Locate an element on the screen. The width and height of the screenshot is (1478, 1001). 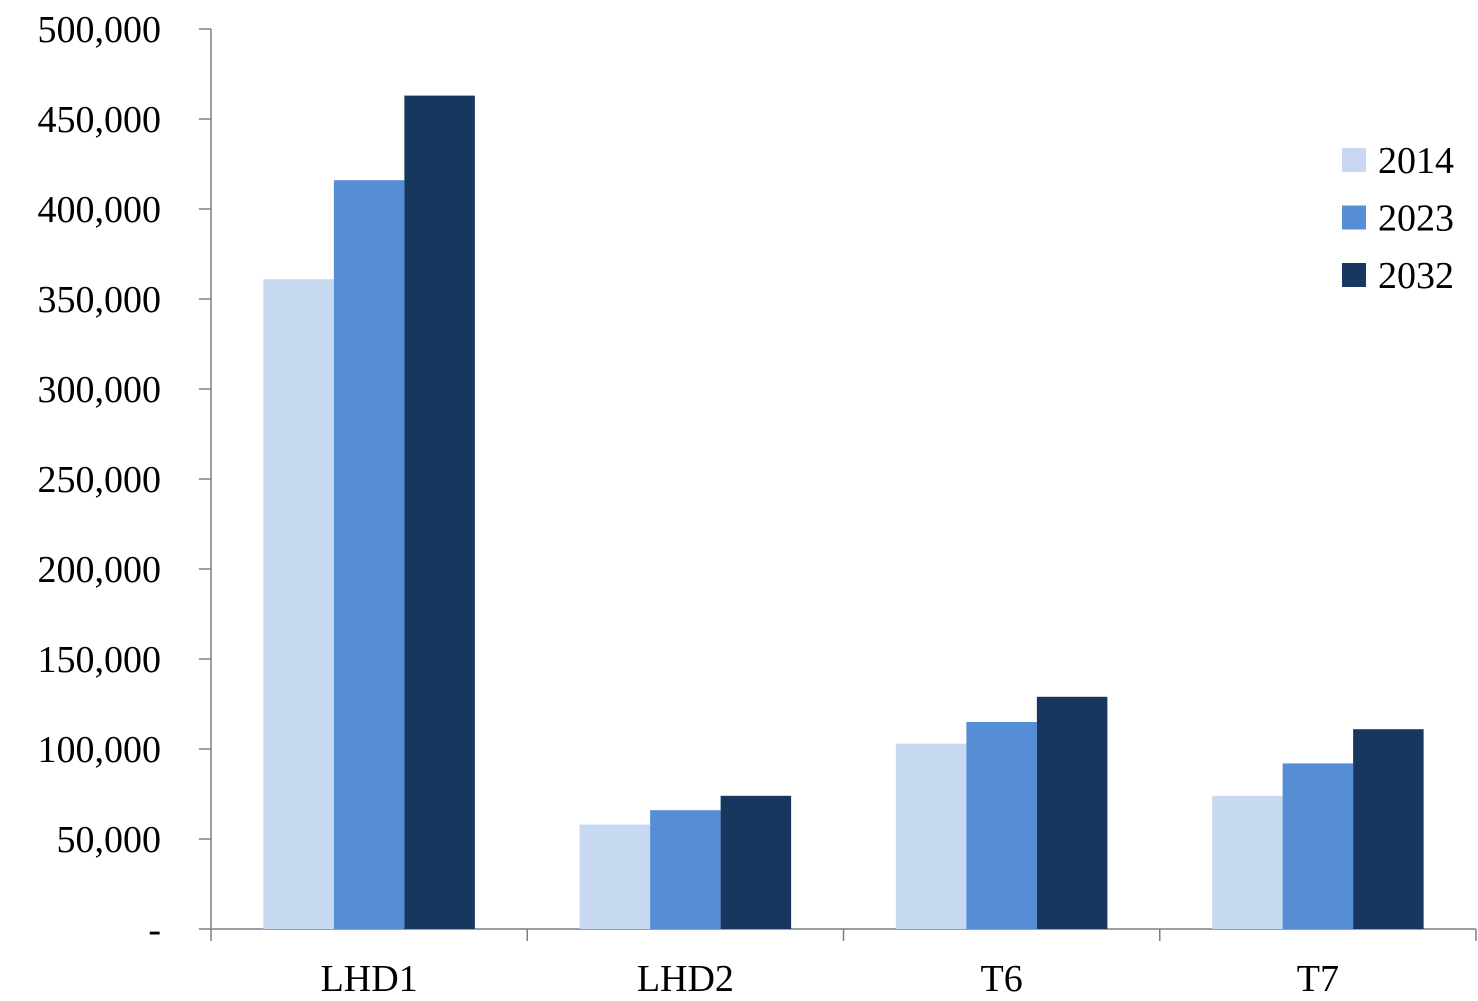
bar-2023-T7 is located at coordinates (1318, 846).